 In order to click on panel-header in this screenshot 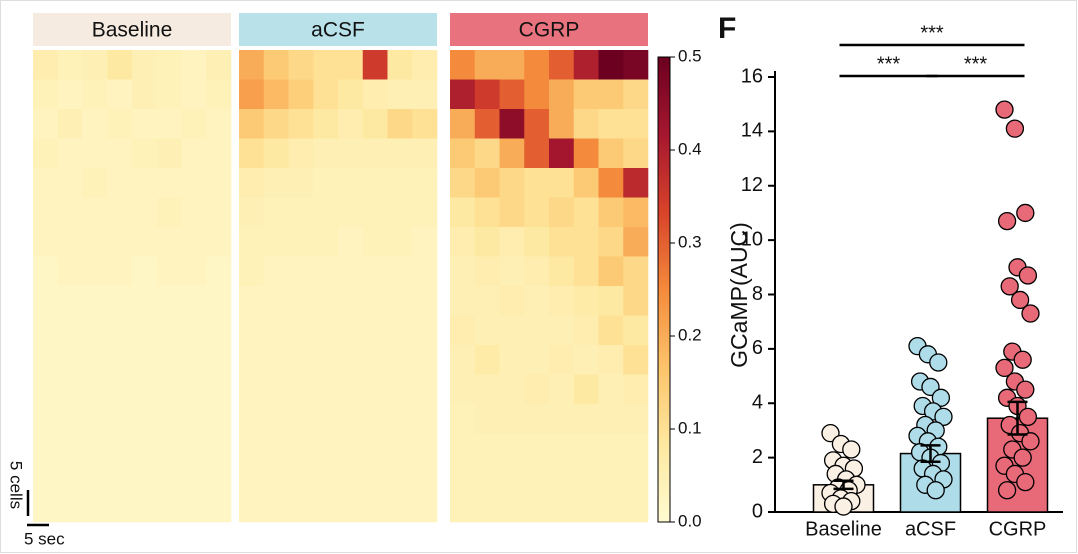, I will do `click(338, 29)`.